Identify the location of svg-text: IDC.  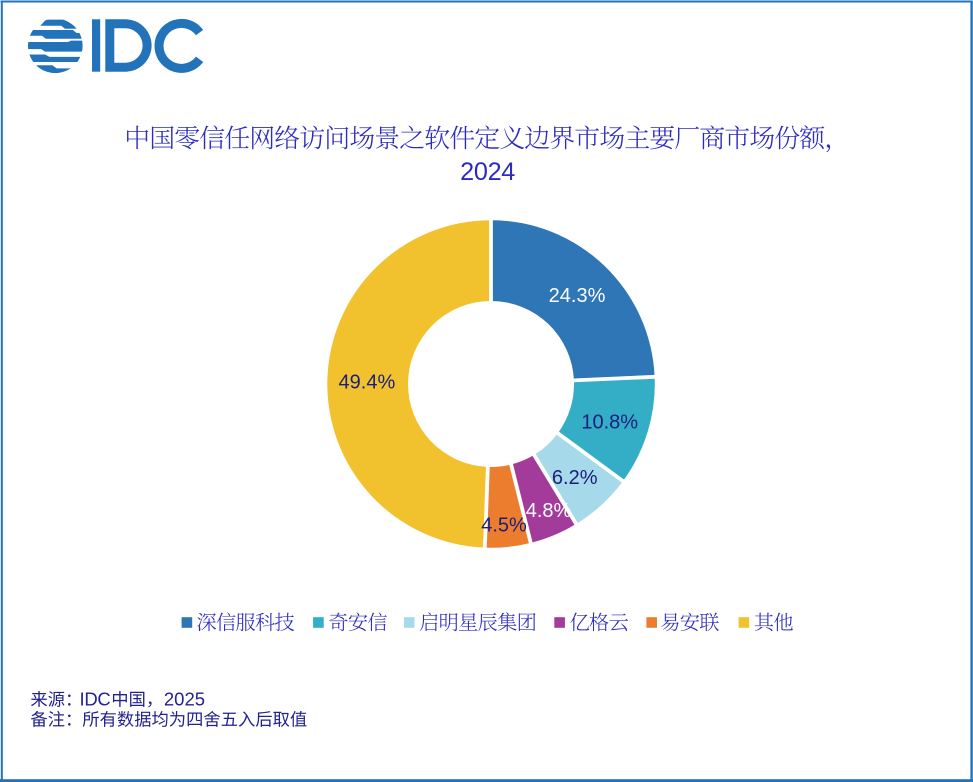
(95, 699).